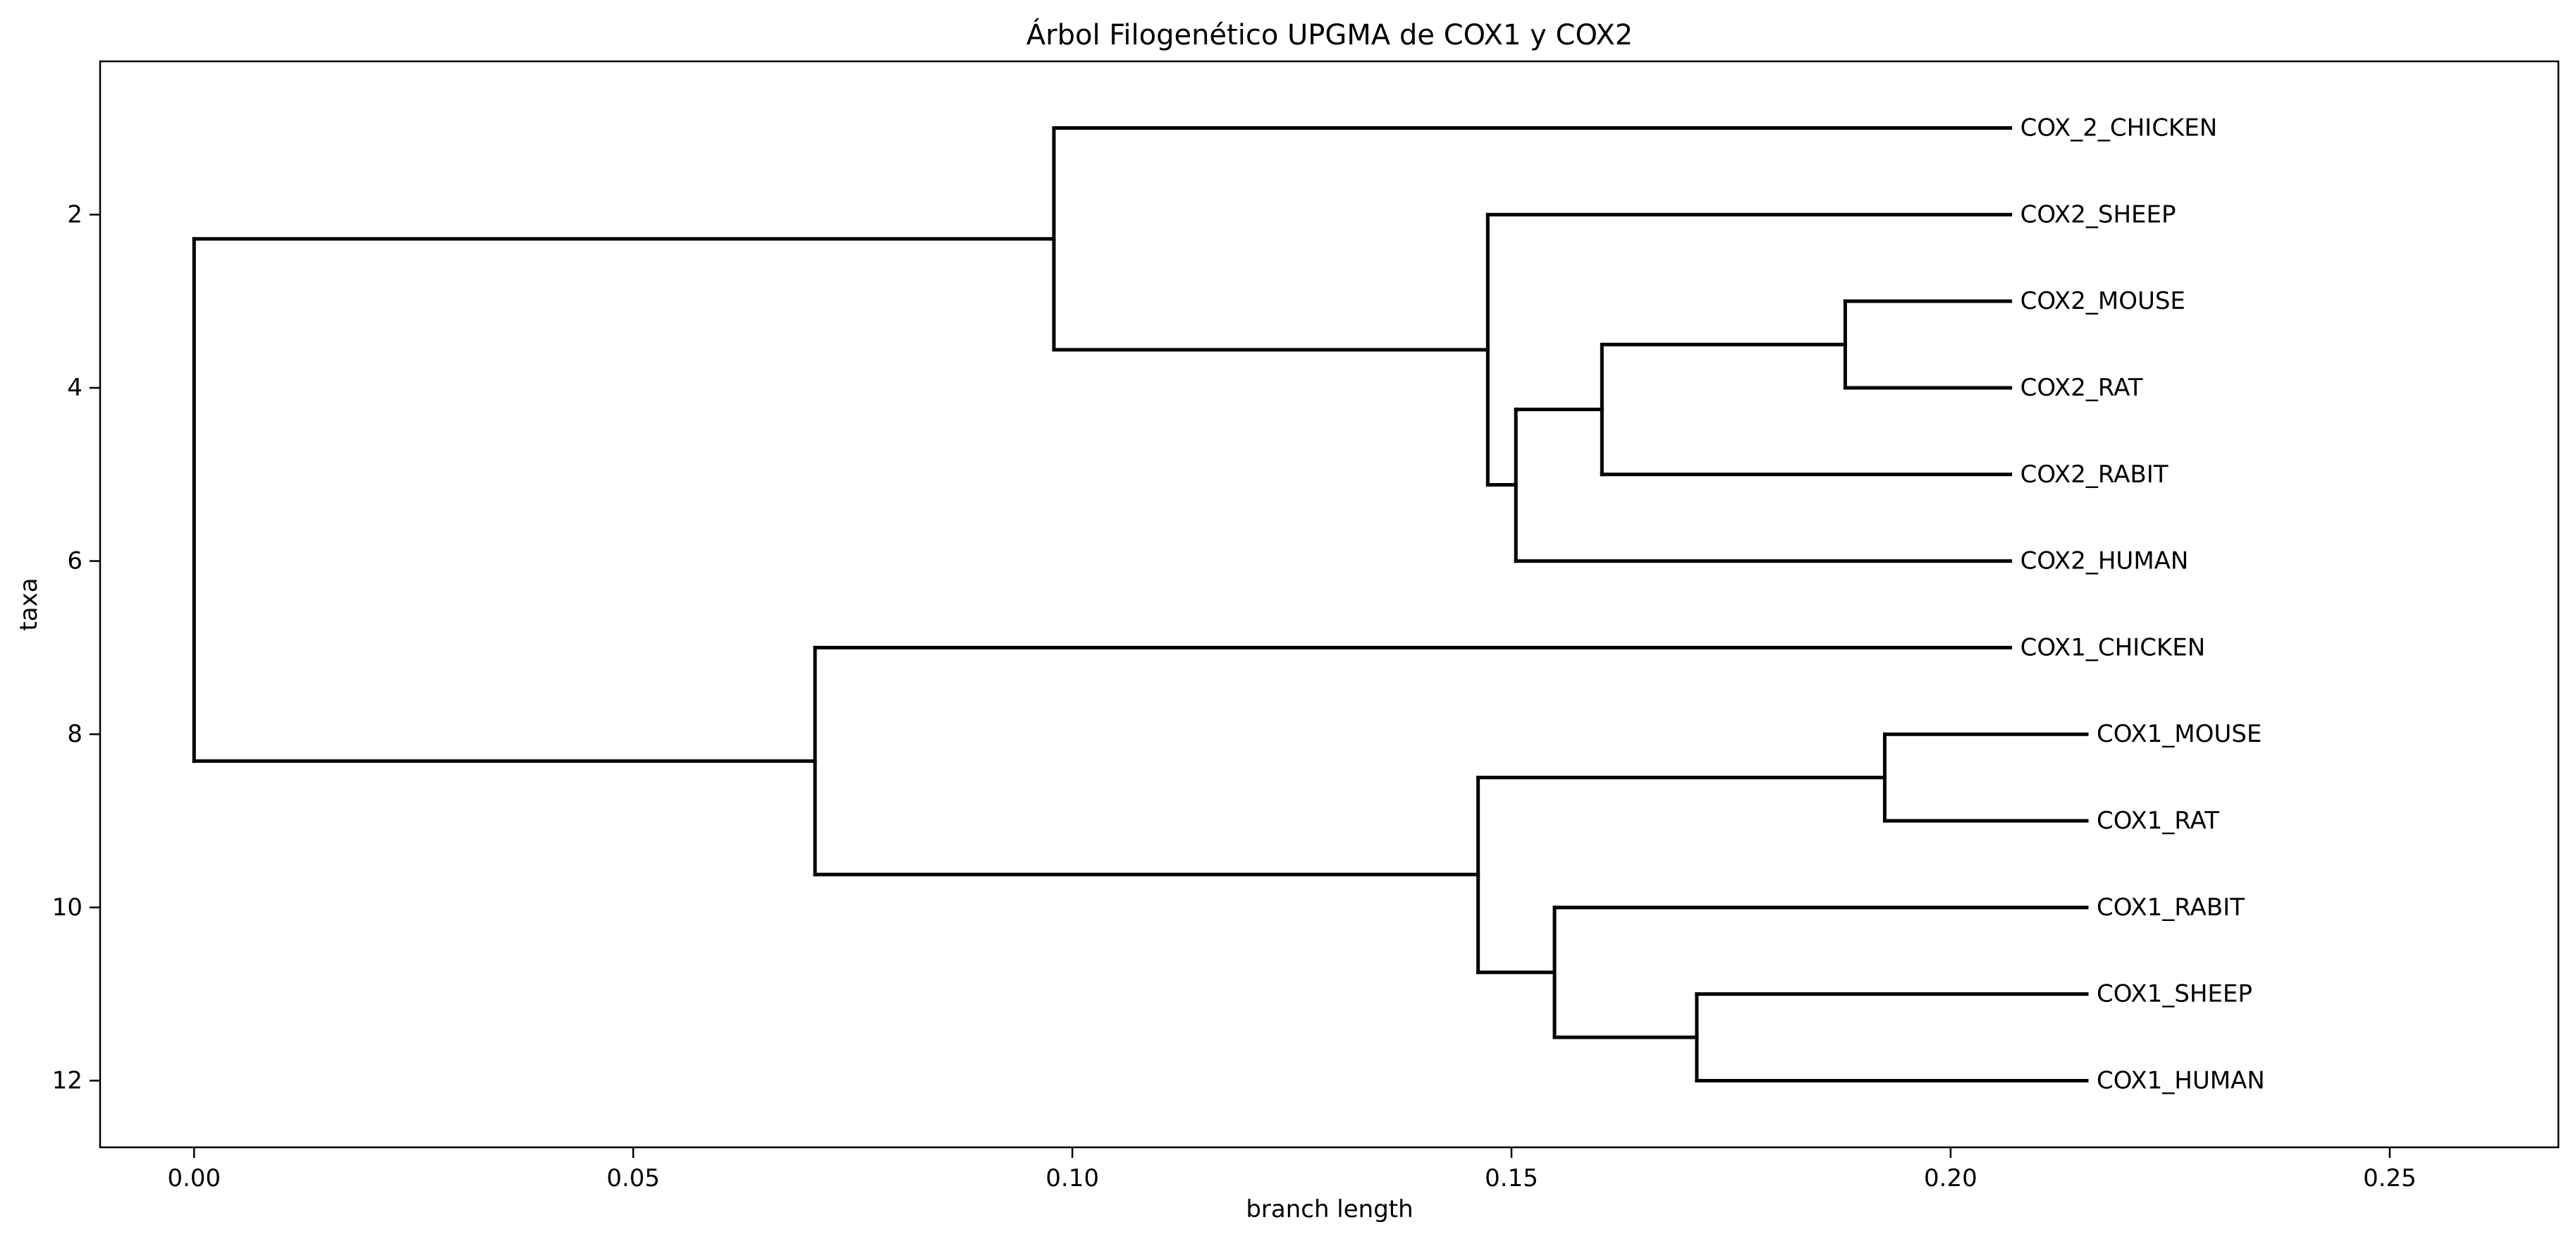 This screenshot has height=1239, width=2576. What do you see at coordinates (1329, 1209) in the screenshot?
I see `x-axis-label: branch length` at bounding box center [1329, 1209].